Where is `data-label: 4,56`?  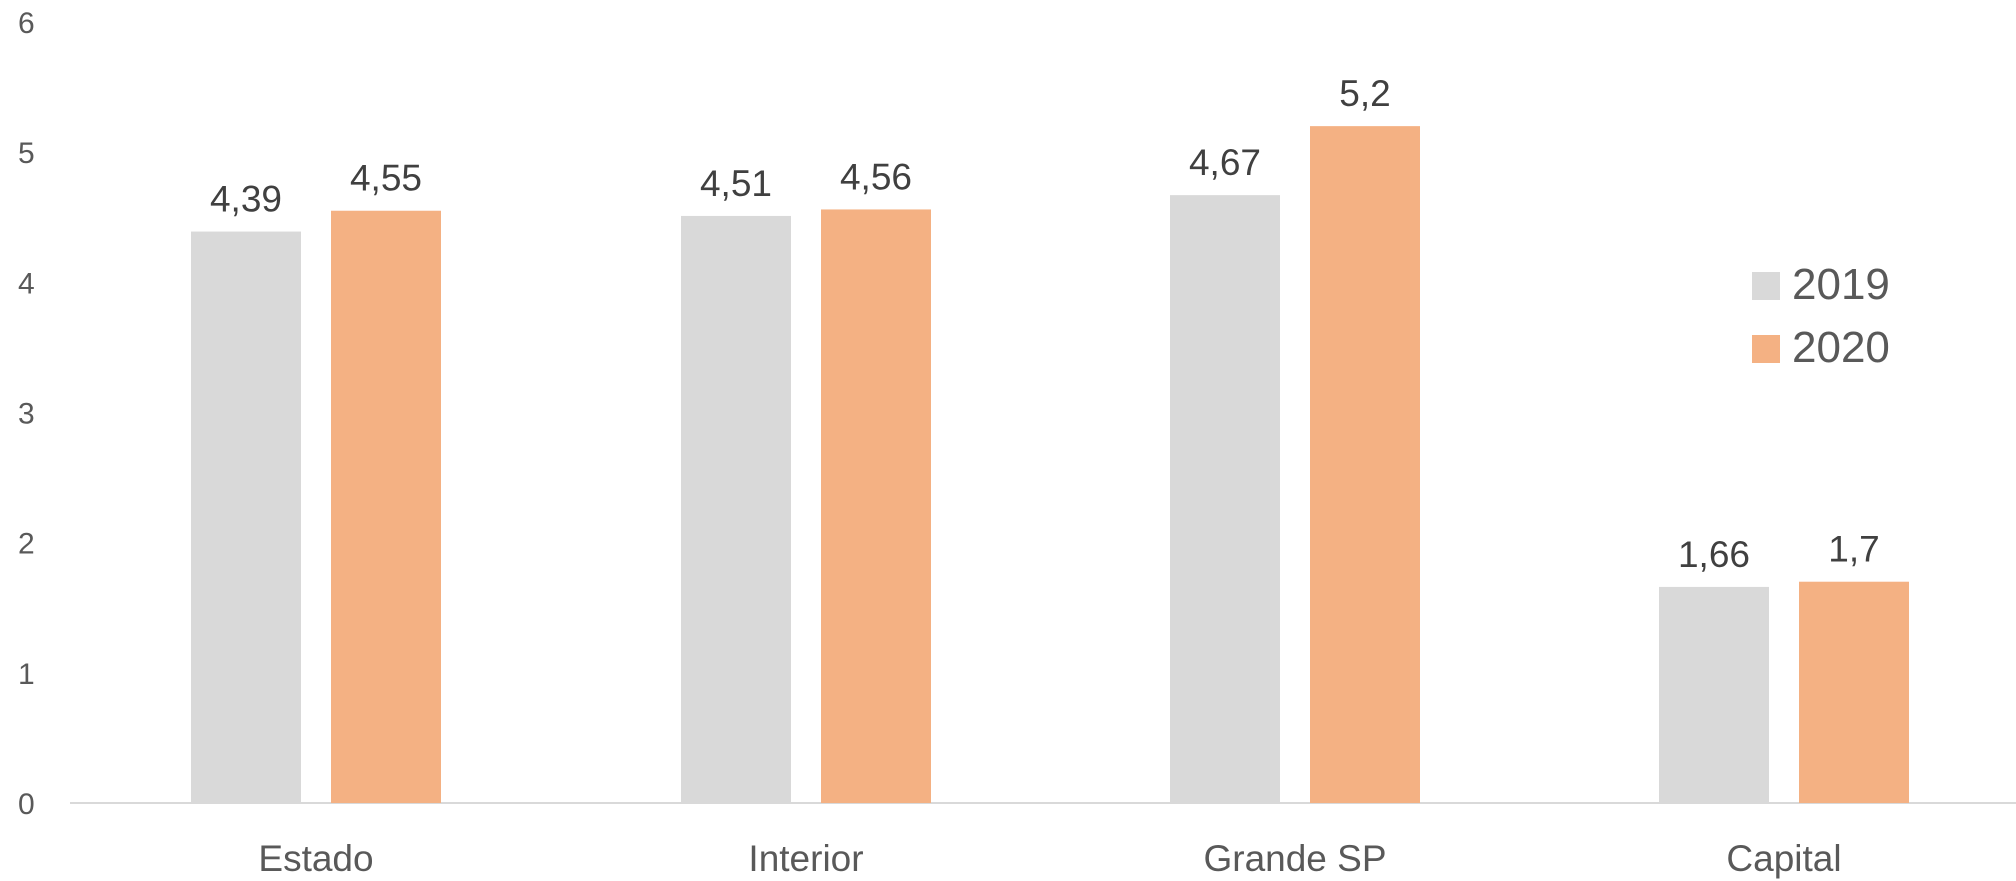
data-label: 4,56 is located at coordinates (876, 176).